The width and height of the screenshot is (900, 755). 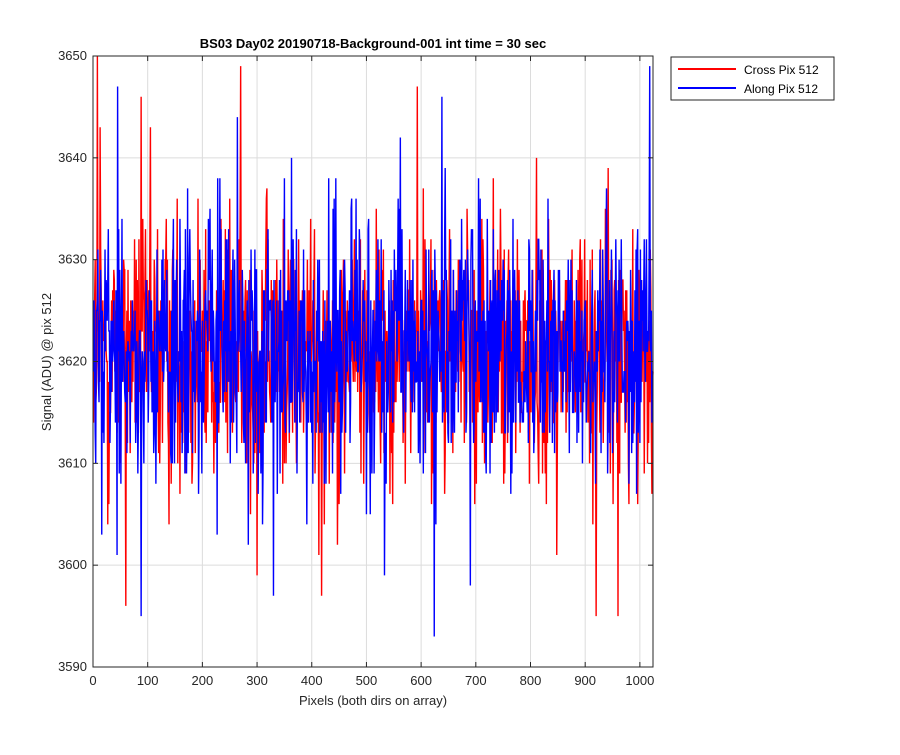 What do you see at coordinates (476, 680) in the screenshot?
I see `x-tick-label: 700` at bounding box center [476, 680].